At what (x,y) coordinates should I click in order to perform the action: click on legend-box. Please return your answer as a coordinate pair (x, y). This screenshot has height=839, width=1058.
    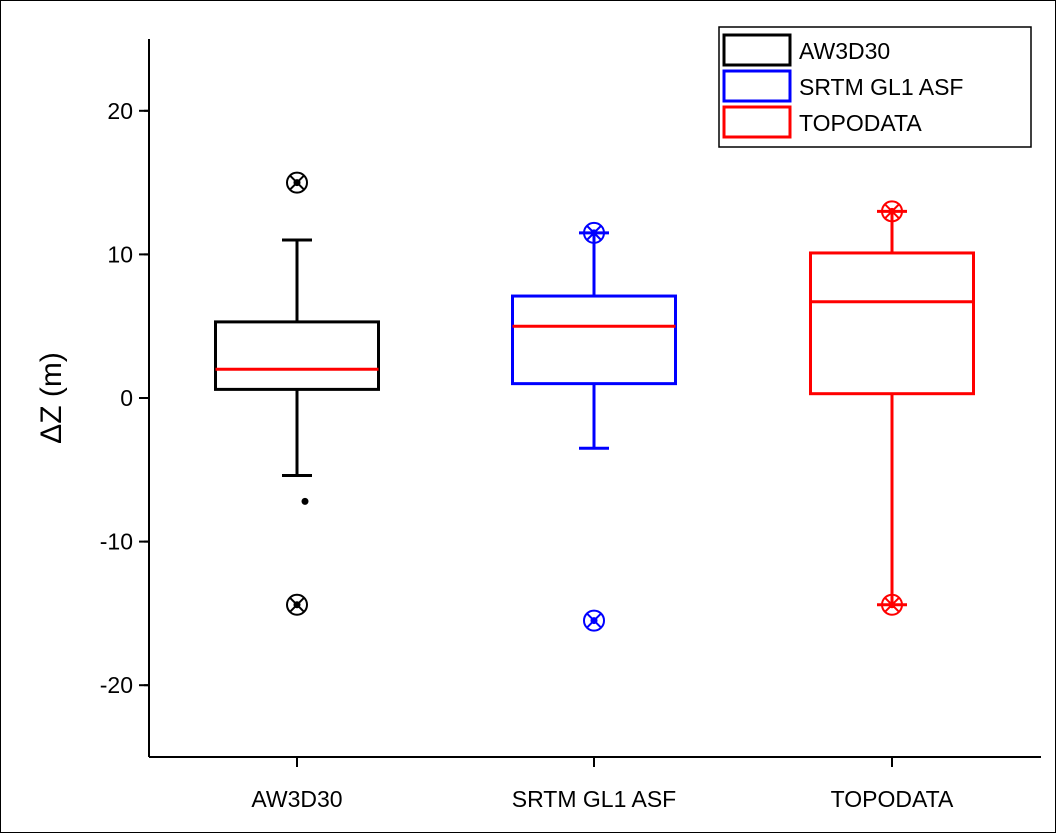
    Looking at the image, I should click on (875, 87).